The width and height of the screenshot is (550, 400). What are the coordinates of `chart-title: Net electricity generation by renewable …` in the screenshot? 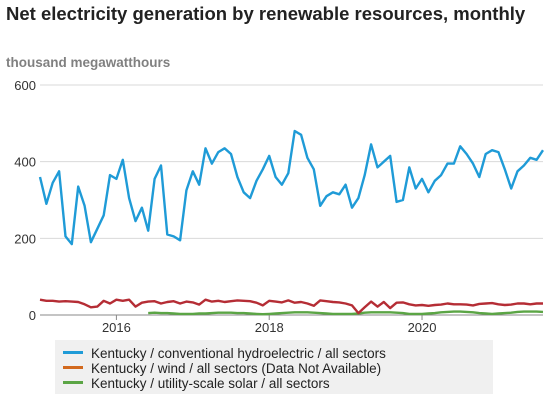 It's located at (266, 13).